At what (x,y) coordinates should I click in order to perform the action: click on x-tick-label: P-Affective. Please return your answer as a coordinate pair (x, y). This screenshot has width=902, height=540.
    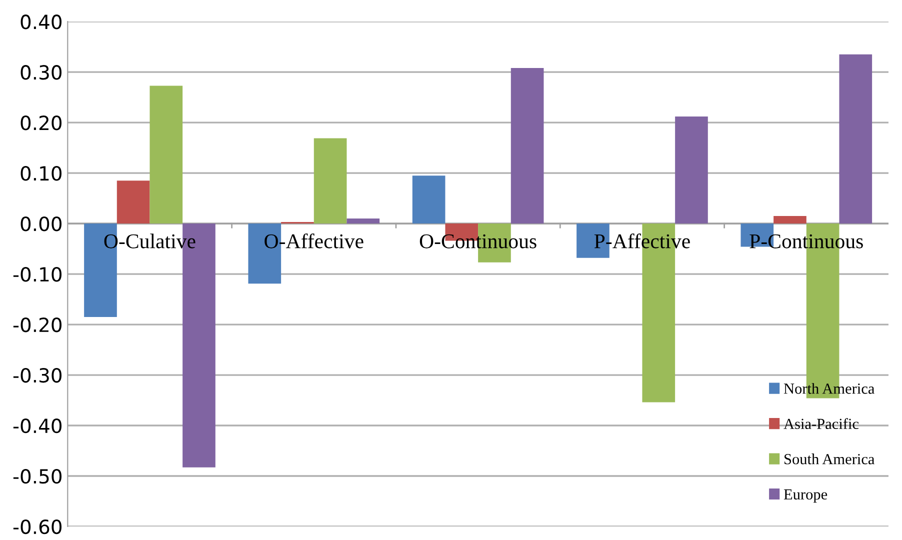
    Looking at the image, I should click on (642, 240).